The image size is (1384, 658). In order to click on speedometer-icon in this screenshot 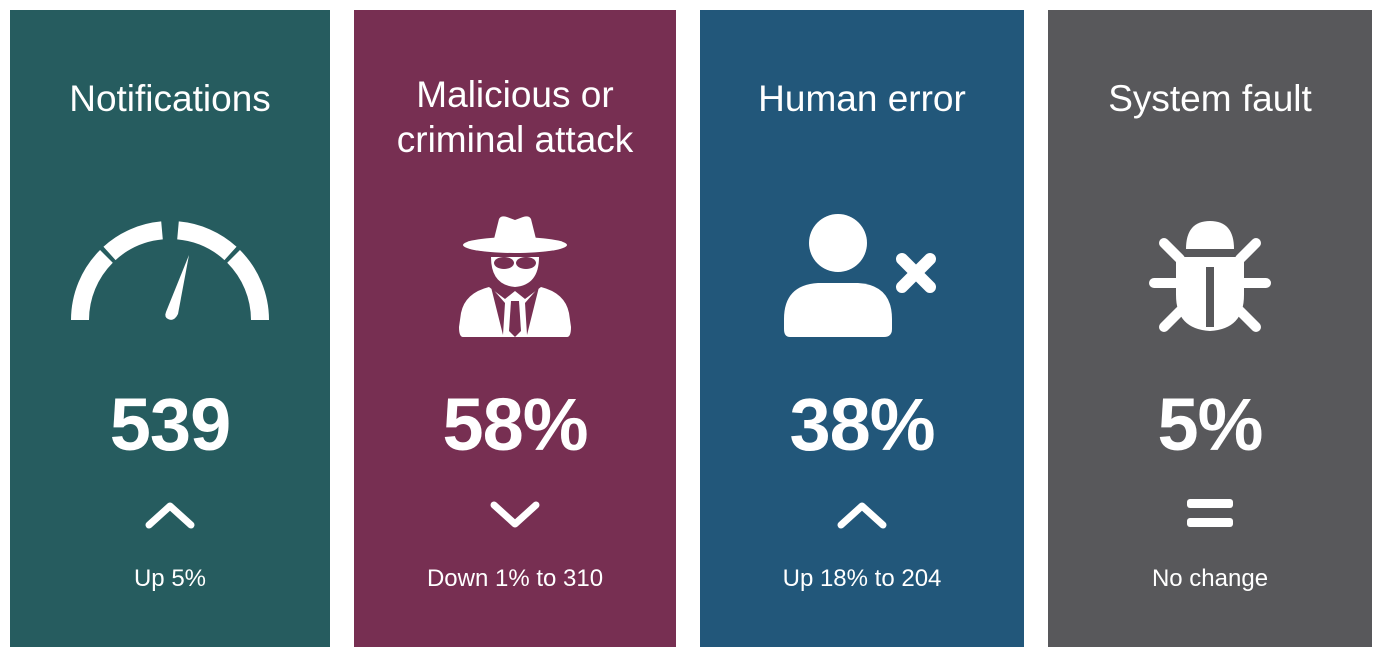, I will do `click(170, 275)`.